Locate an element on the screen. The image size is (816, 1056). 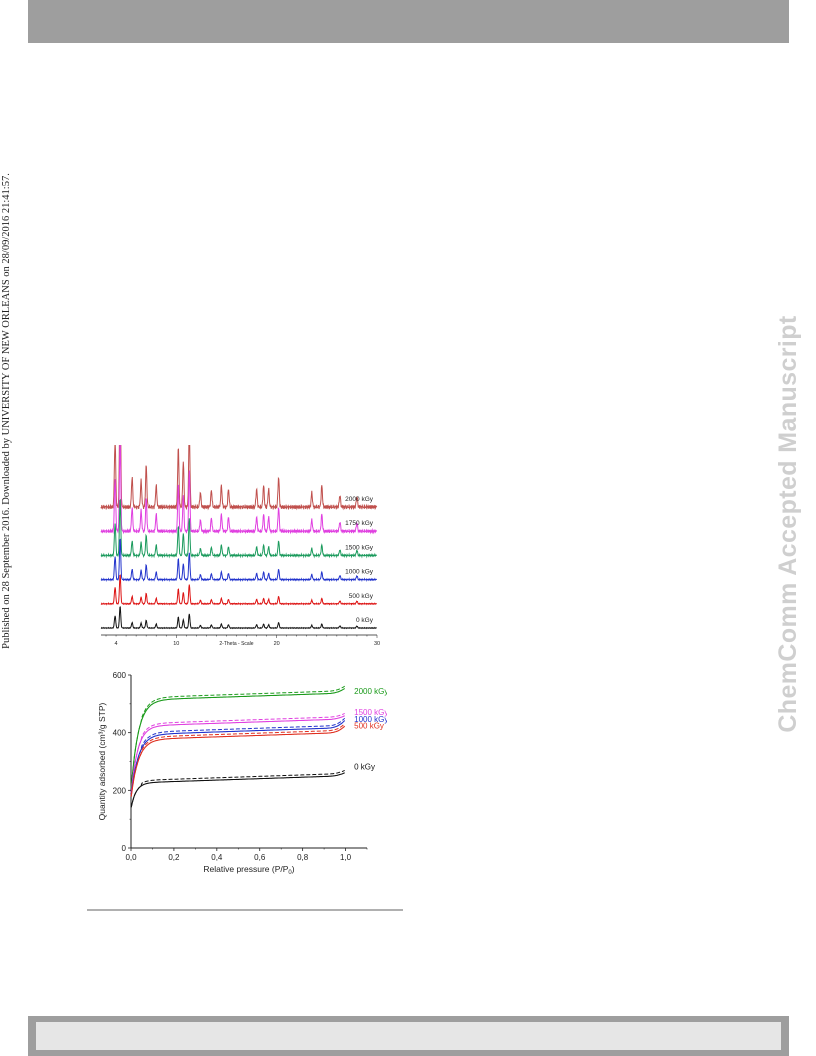
xrd-series-label: 1500 kGy is located at coordinates (359, 547).